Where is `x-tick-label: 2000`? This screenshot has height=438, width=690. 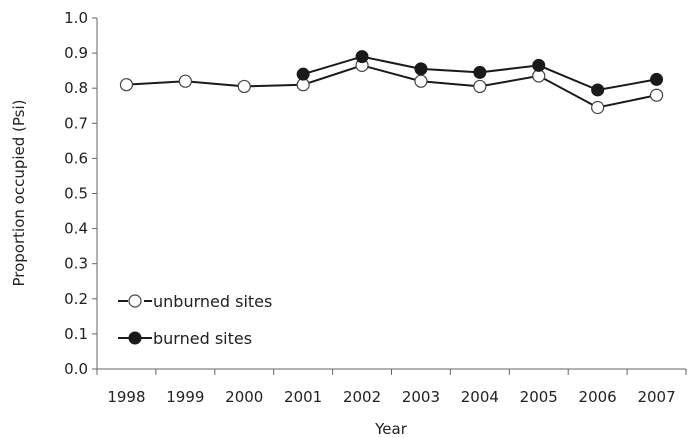
x-tick-label: 2000 is located at coordinates (244, 397).